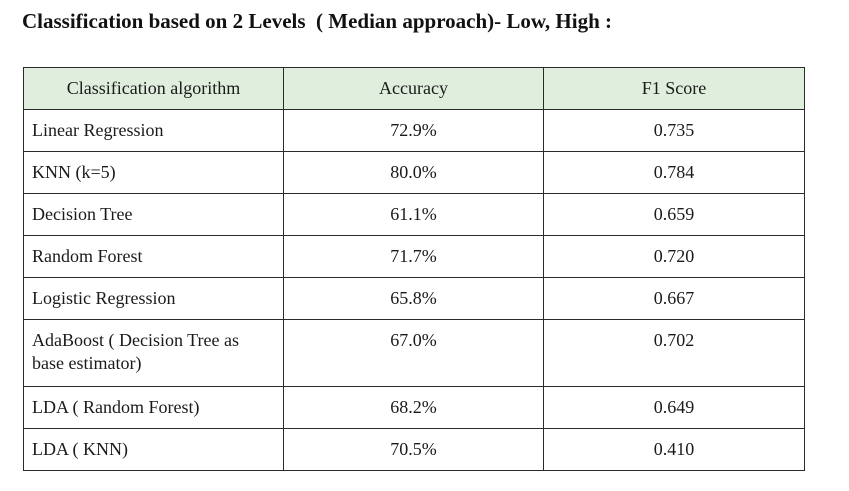 This screenshot has height=491, width=849. I want to click on accuracy-cell: 70.5%, so click(413, 449).